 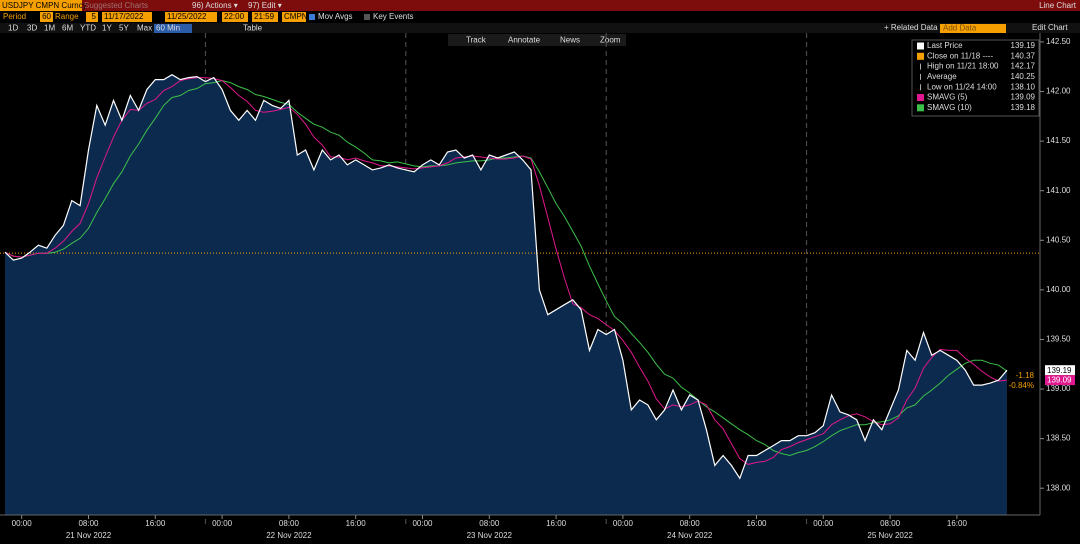 What do you see at coordinates (89, 535) in the screenshot?
I see `date-label: 21 Nov 2022` at bounding box center [89, 535].